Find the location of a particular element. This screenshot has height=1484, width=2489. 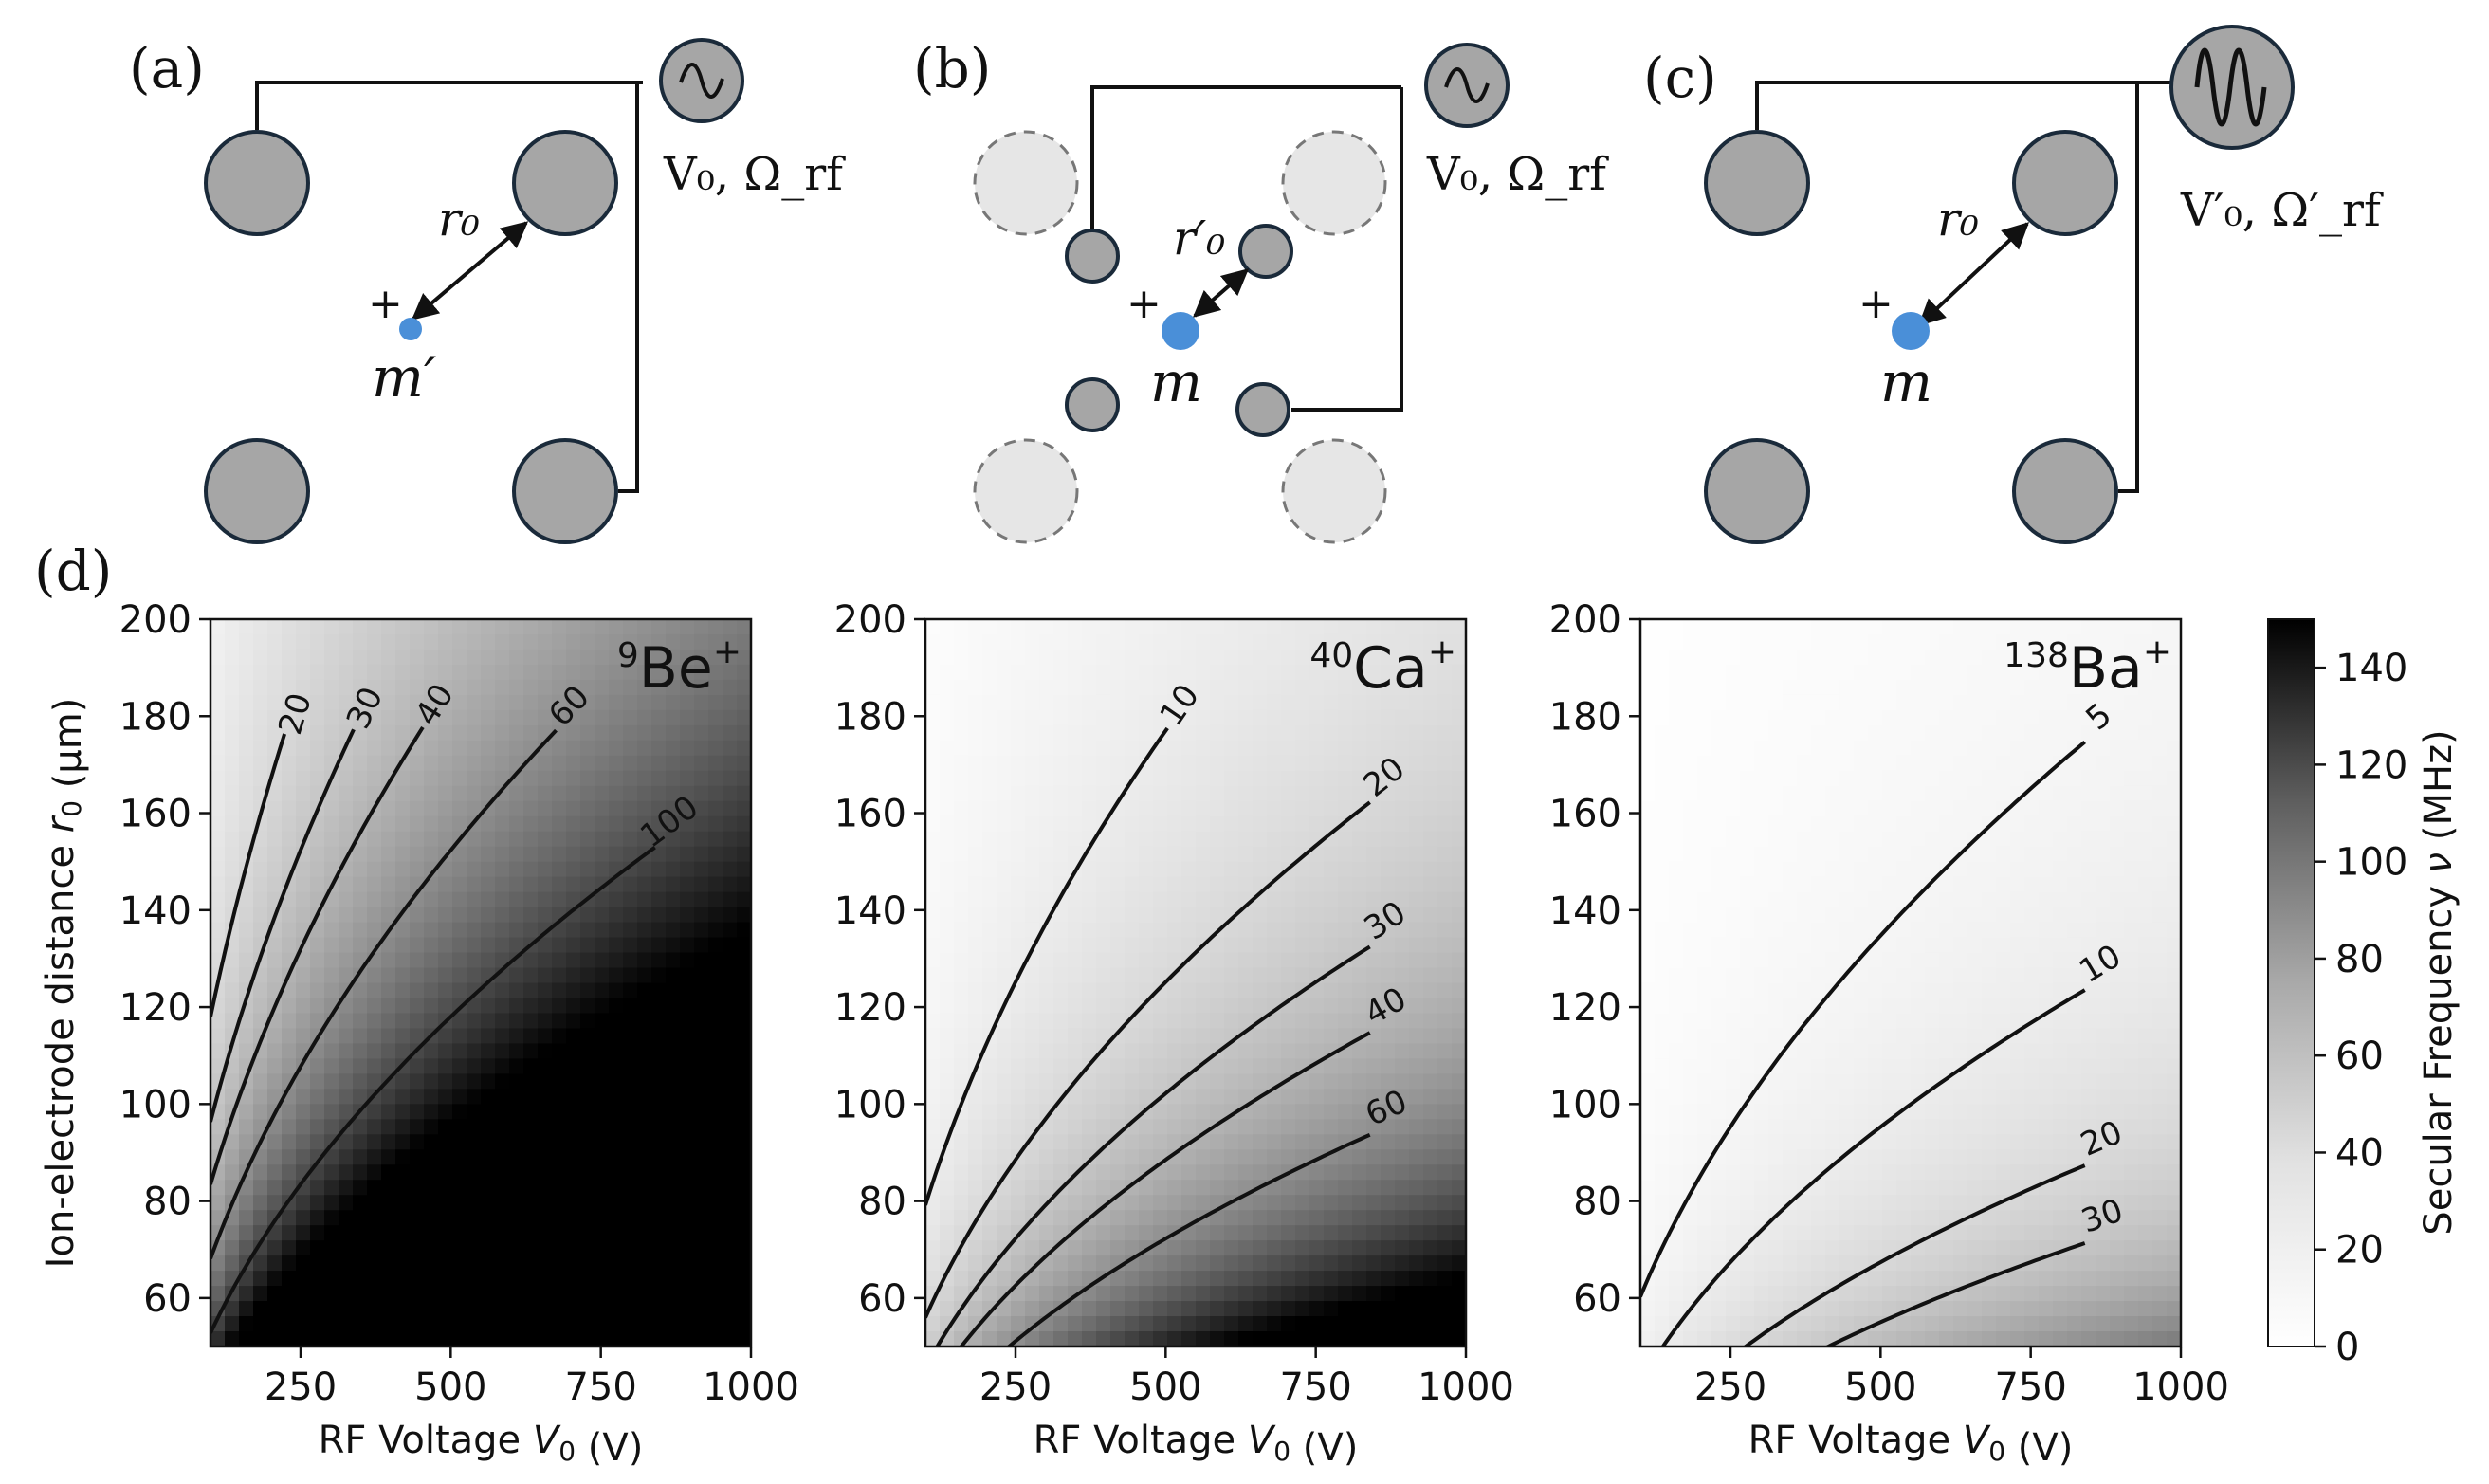

x-axis-label-part: (V) is located at coordinates (1324, 1448).